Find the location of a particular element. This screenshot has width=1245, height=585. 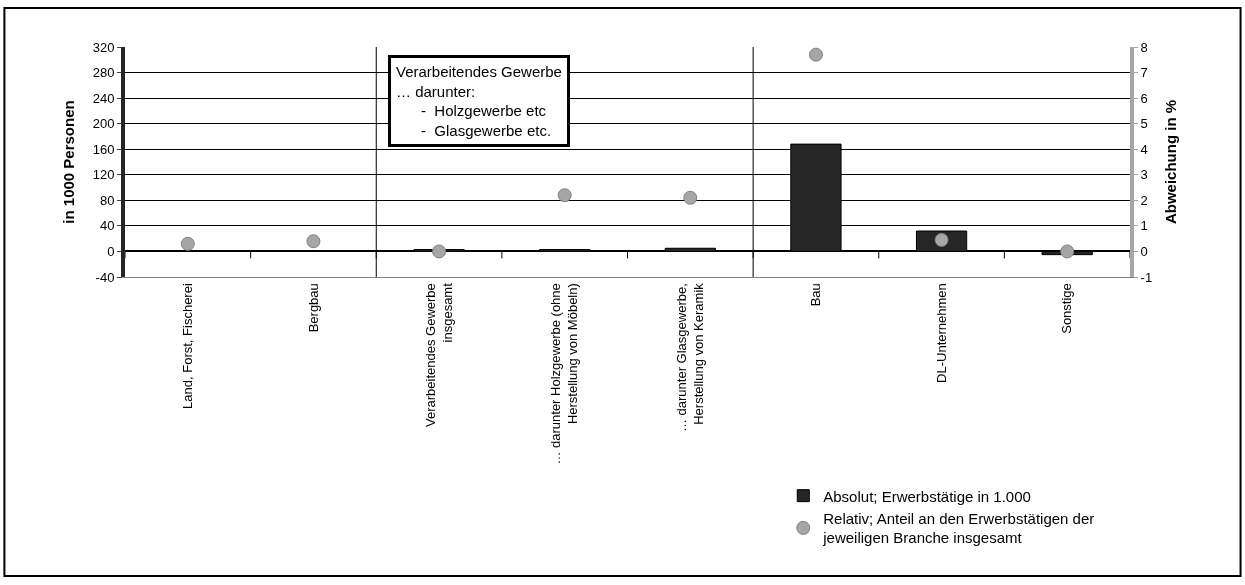

x-tick-label: … darunter Holzgewerbe (ohne Herstellung von Möbeln) is located at coordinates (564, 374).